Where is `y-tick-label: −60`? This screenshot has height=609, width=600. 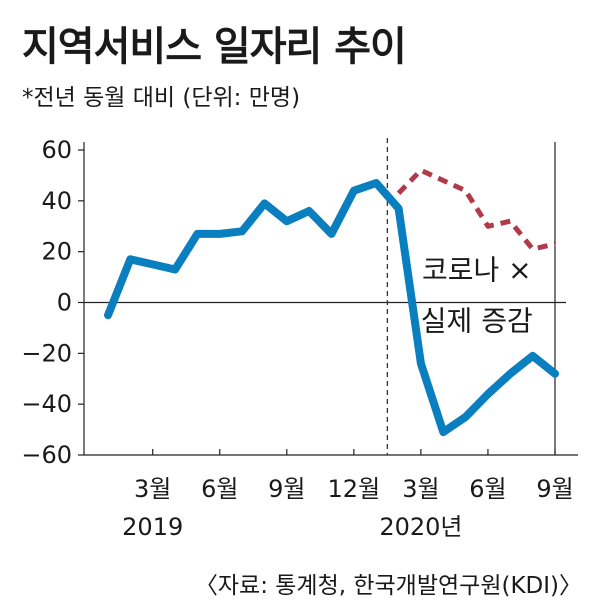 y-tick-label: −60 is located at coordinates (46, 455).